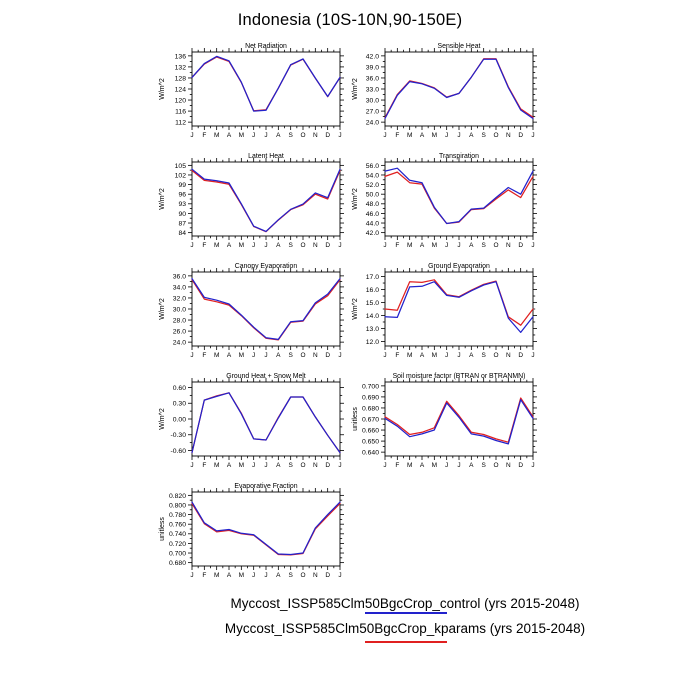  I want to click on panel-title: Sensible Heat, so click(459, 46).